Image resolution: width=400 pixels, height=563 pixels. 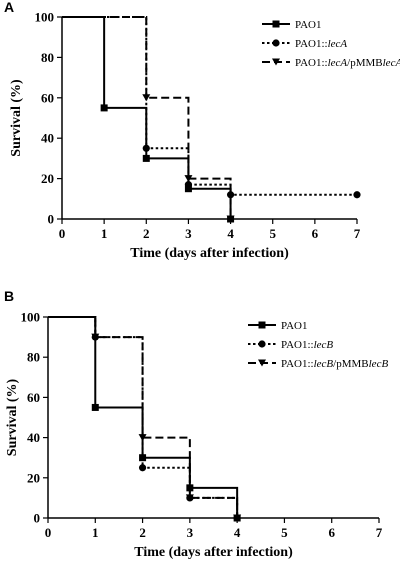 I want to click on legend-label: PAO1::lecB/pMMBlecB, so click(x=334, y=364).